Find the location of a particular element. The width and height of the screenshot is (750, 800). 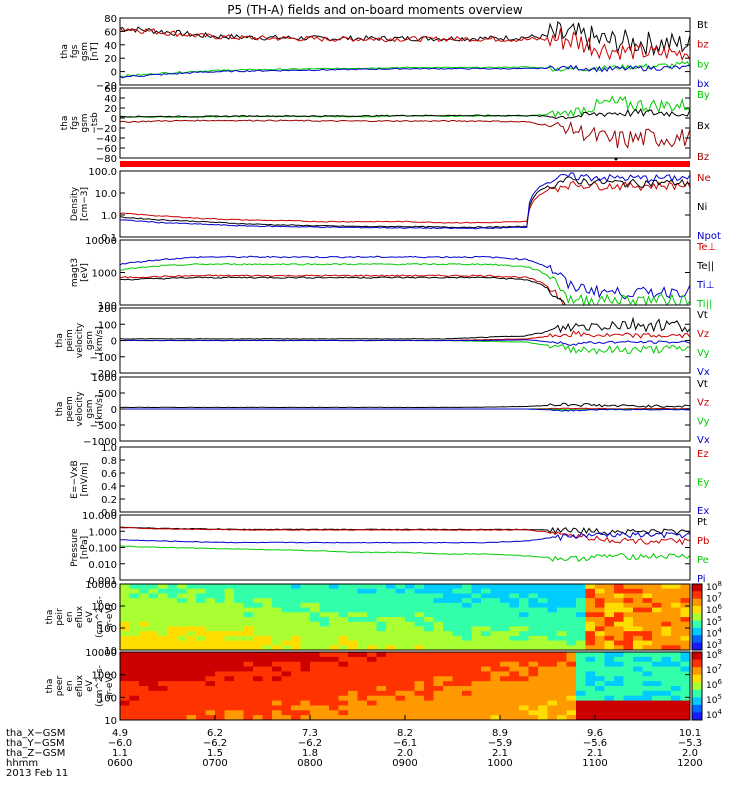

legend-label: Npot is located at coordinates (709, 236).